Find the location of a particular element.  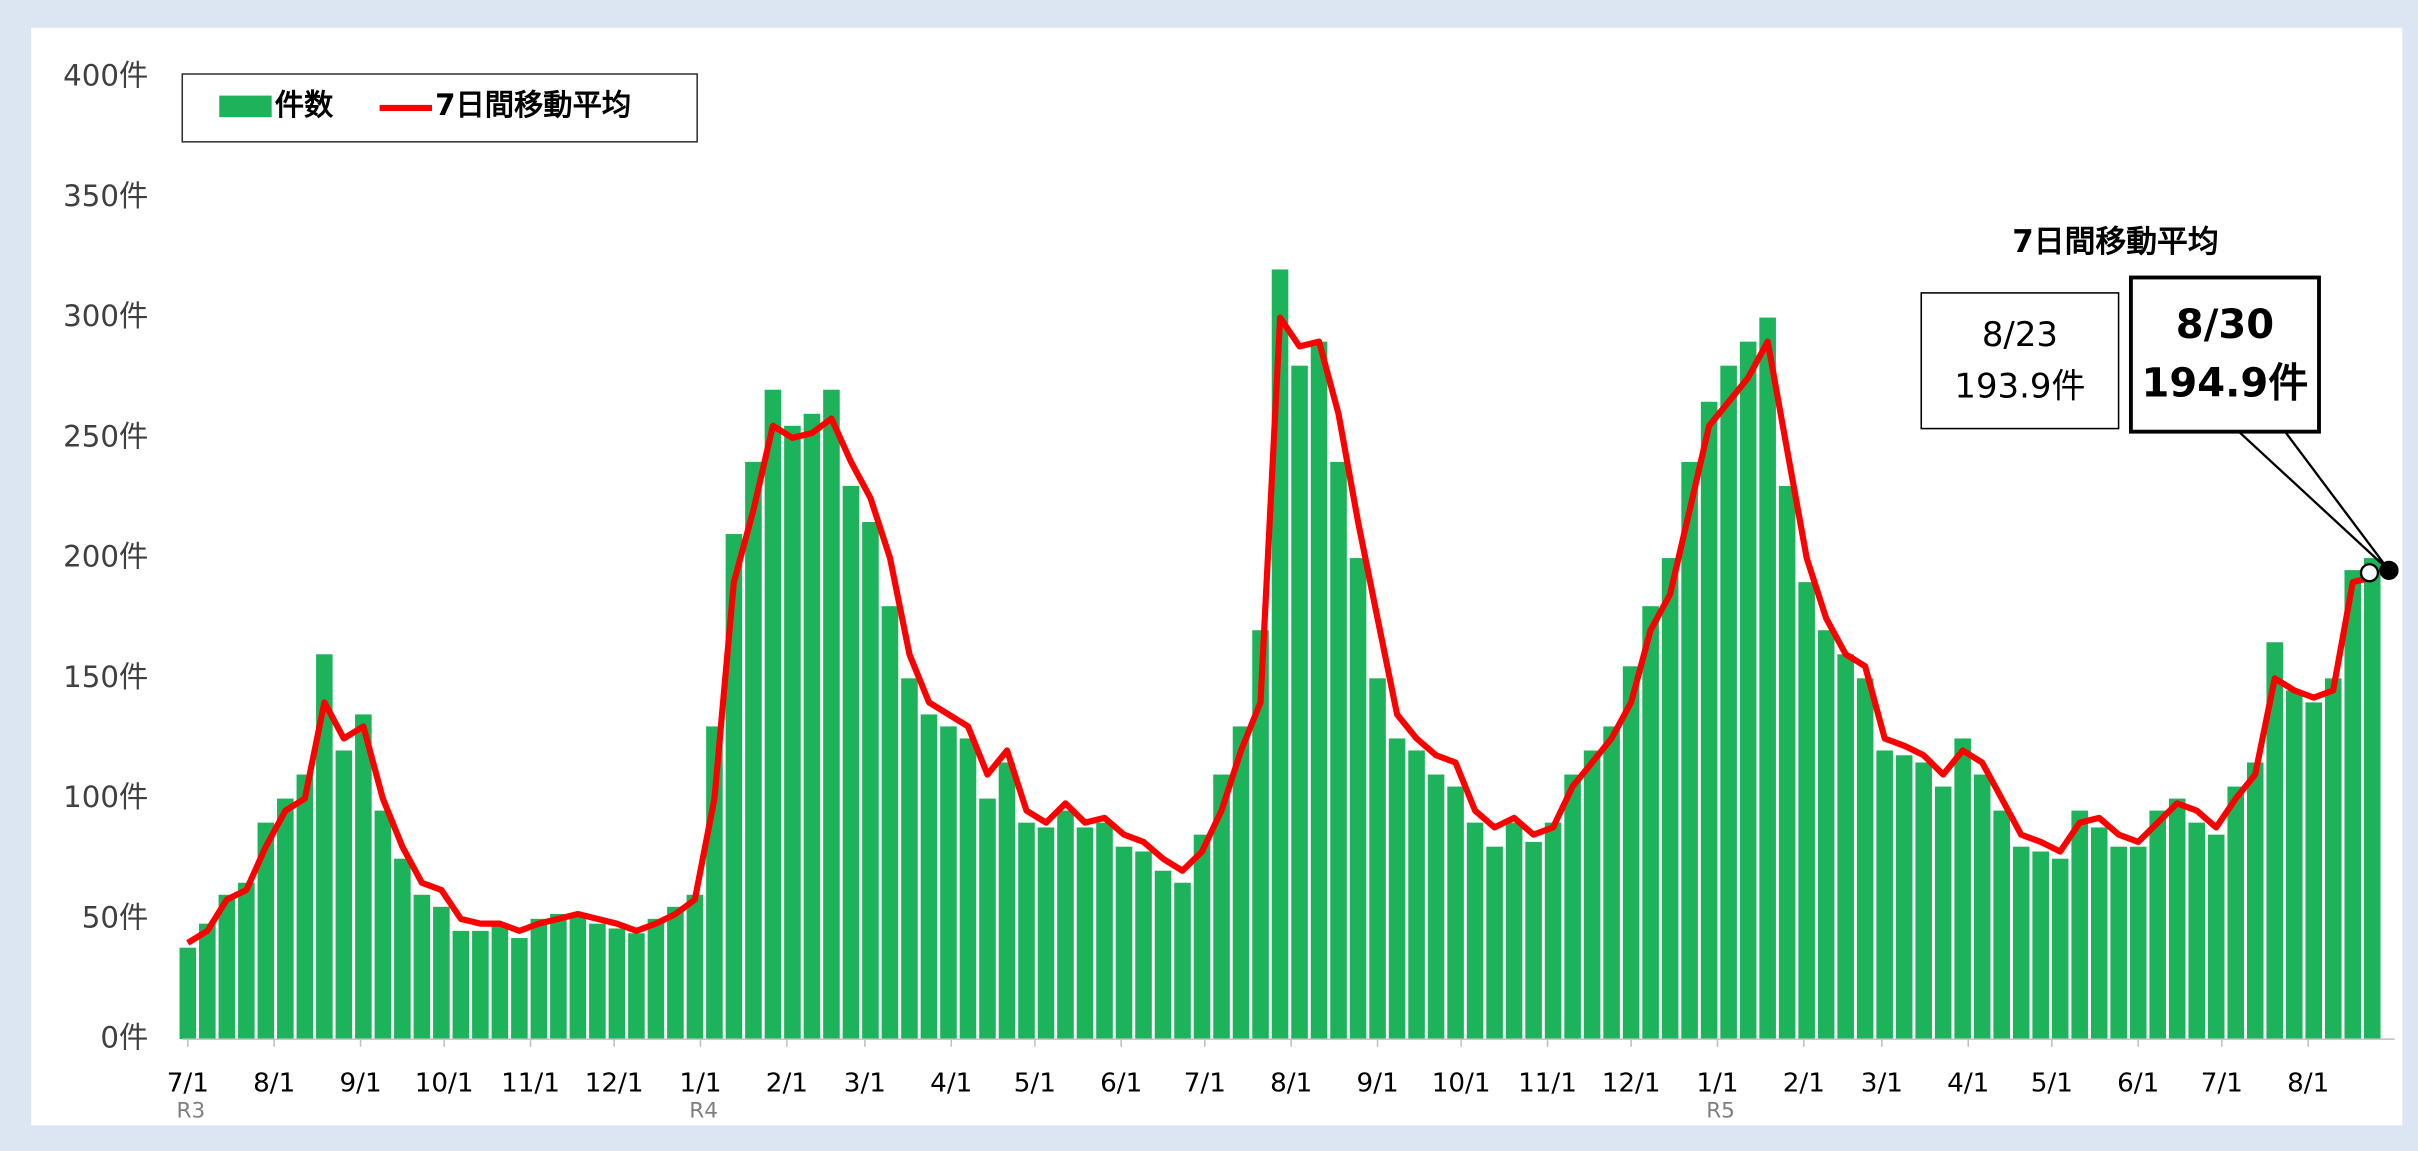

y-tick-label: 200件 is located at coordinates (105, 557).